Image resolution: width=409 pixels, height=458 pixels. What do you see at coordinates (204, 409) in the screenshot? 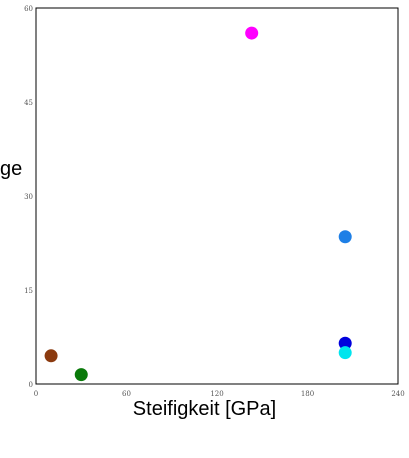
I see `x-axis-label: Steifigkeit [GPa]` at bounding box center [204, 409].